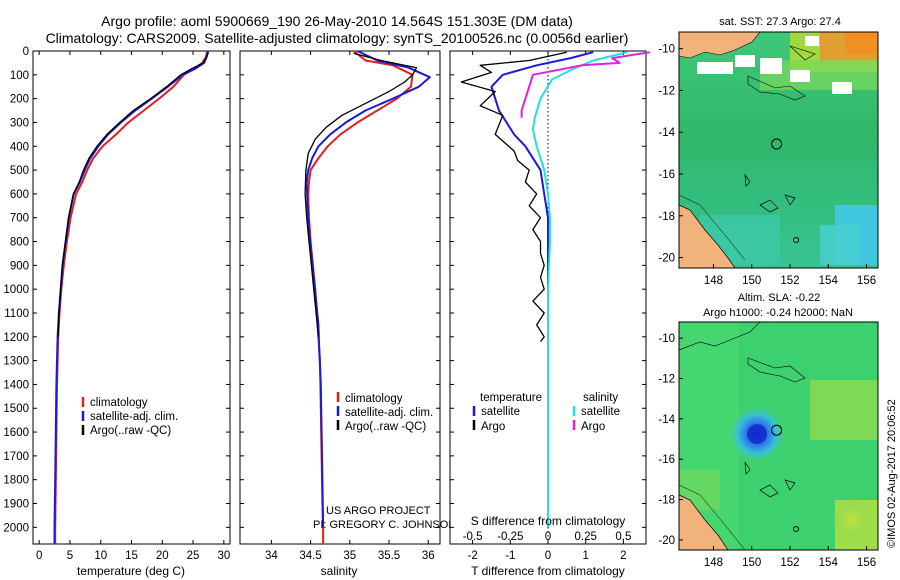  What do you see at coordinates (349, 556) in the screenshot?
I see `x-tick-label: 35` at bounding box center [349, 556].